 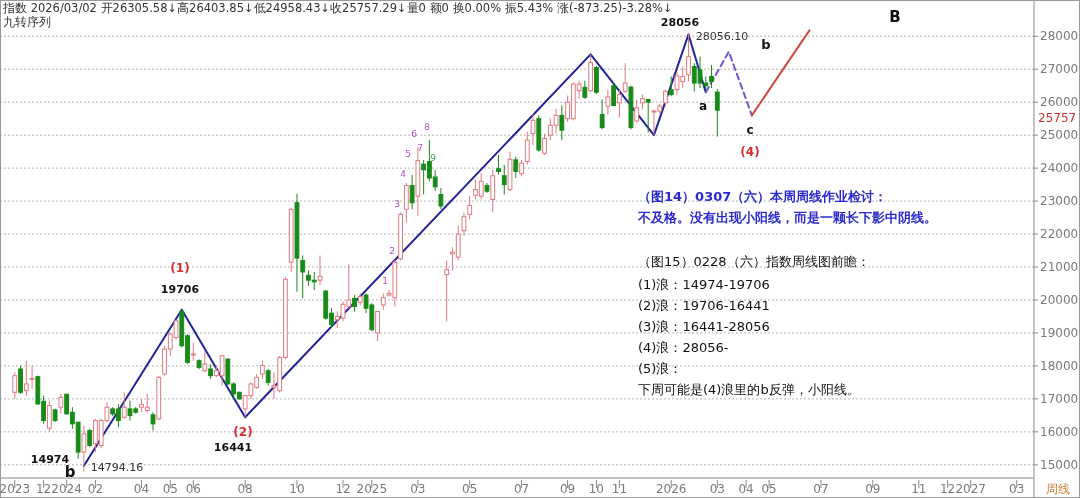 What do you see at coordinates (180, 268) in the screenshot?
I see `annotation: (1)` at bounding box center [180, 268].